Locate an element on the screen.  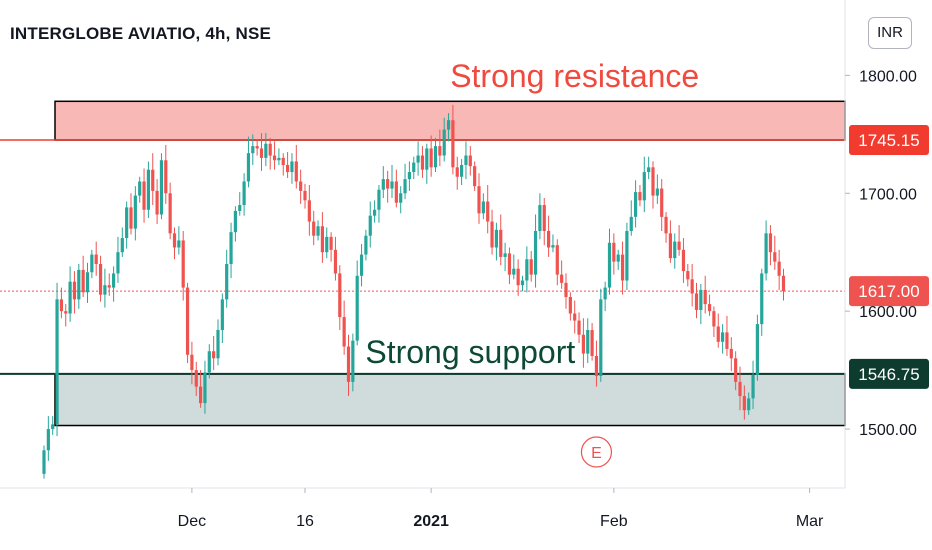
last-price-label: 1617.00 is located at coordinates (888, 291).